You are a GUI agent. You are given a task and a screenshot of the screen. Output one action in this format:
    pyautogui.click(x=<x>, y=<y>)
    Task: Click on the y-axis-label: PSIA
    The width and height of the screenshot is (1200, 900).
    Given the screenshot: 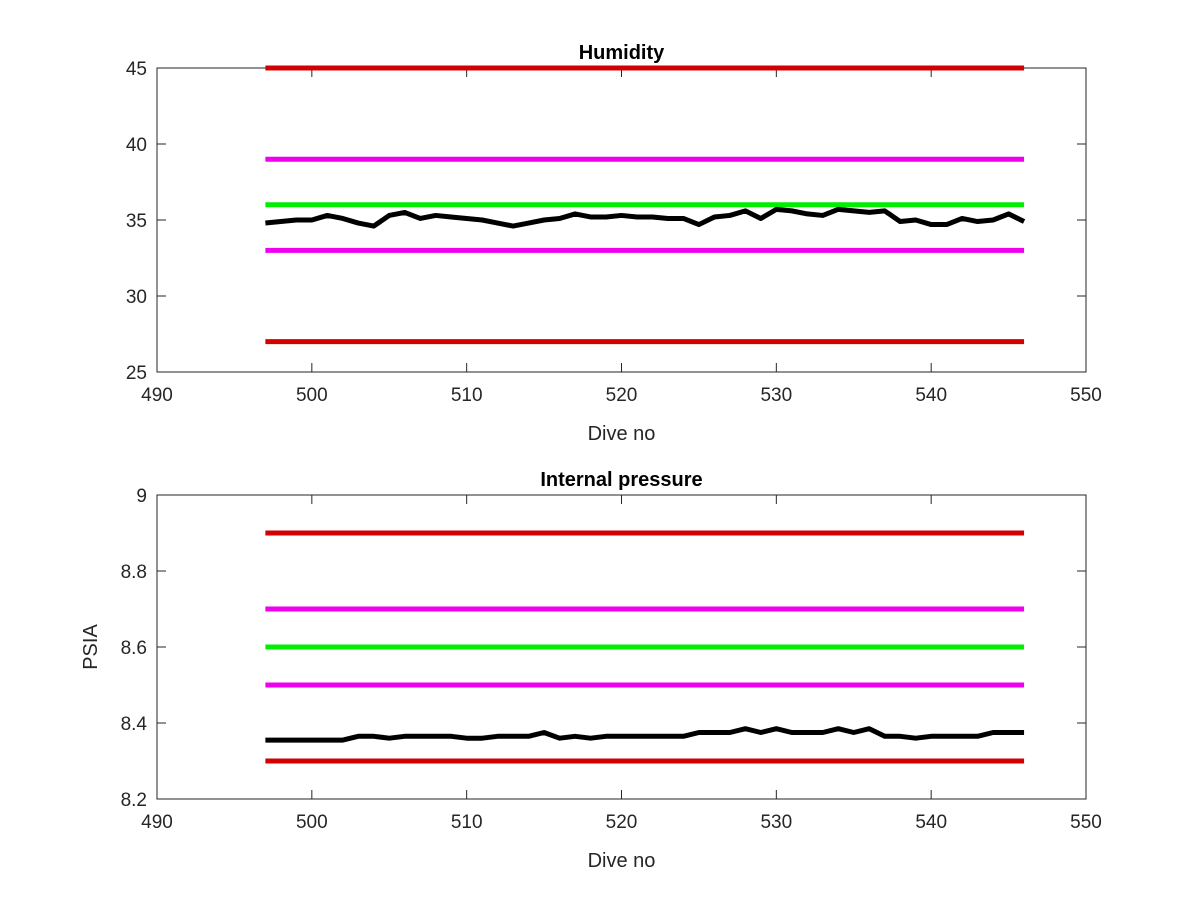 What is the action you would take?
    pyautogui.click(x=91, y=647)
    